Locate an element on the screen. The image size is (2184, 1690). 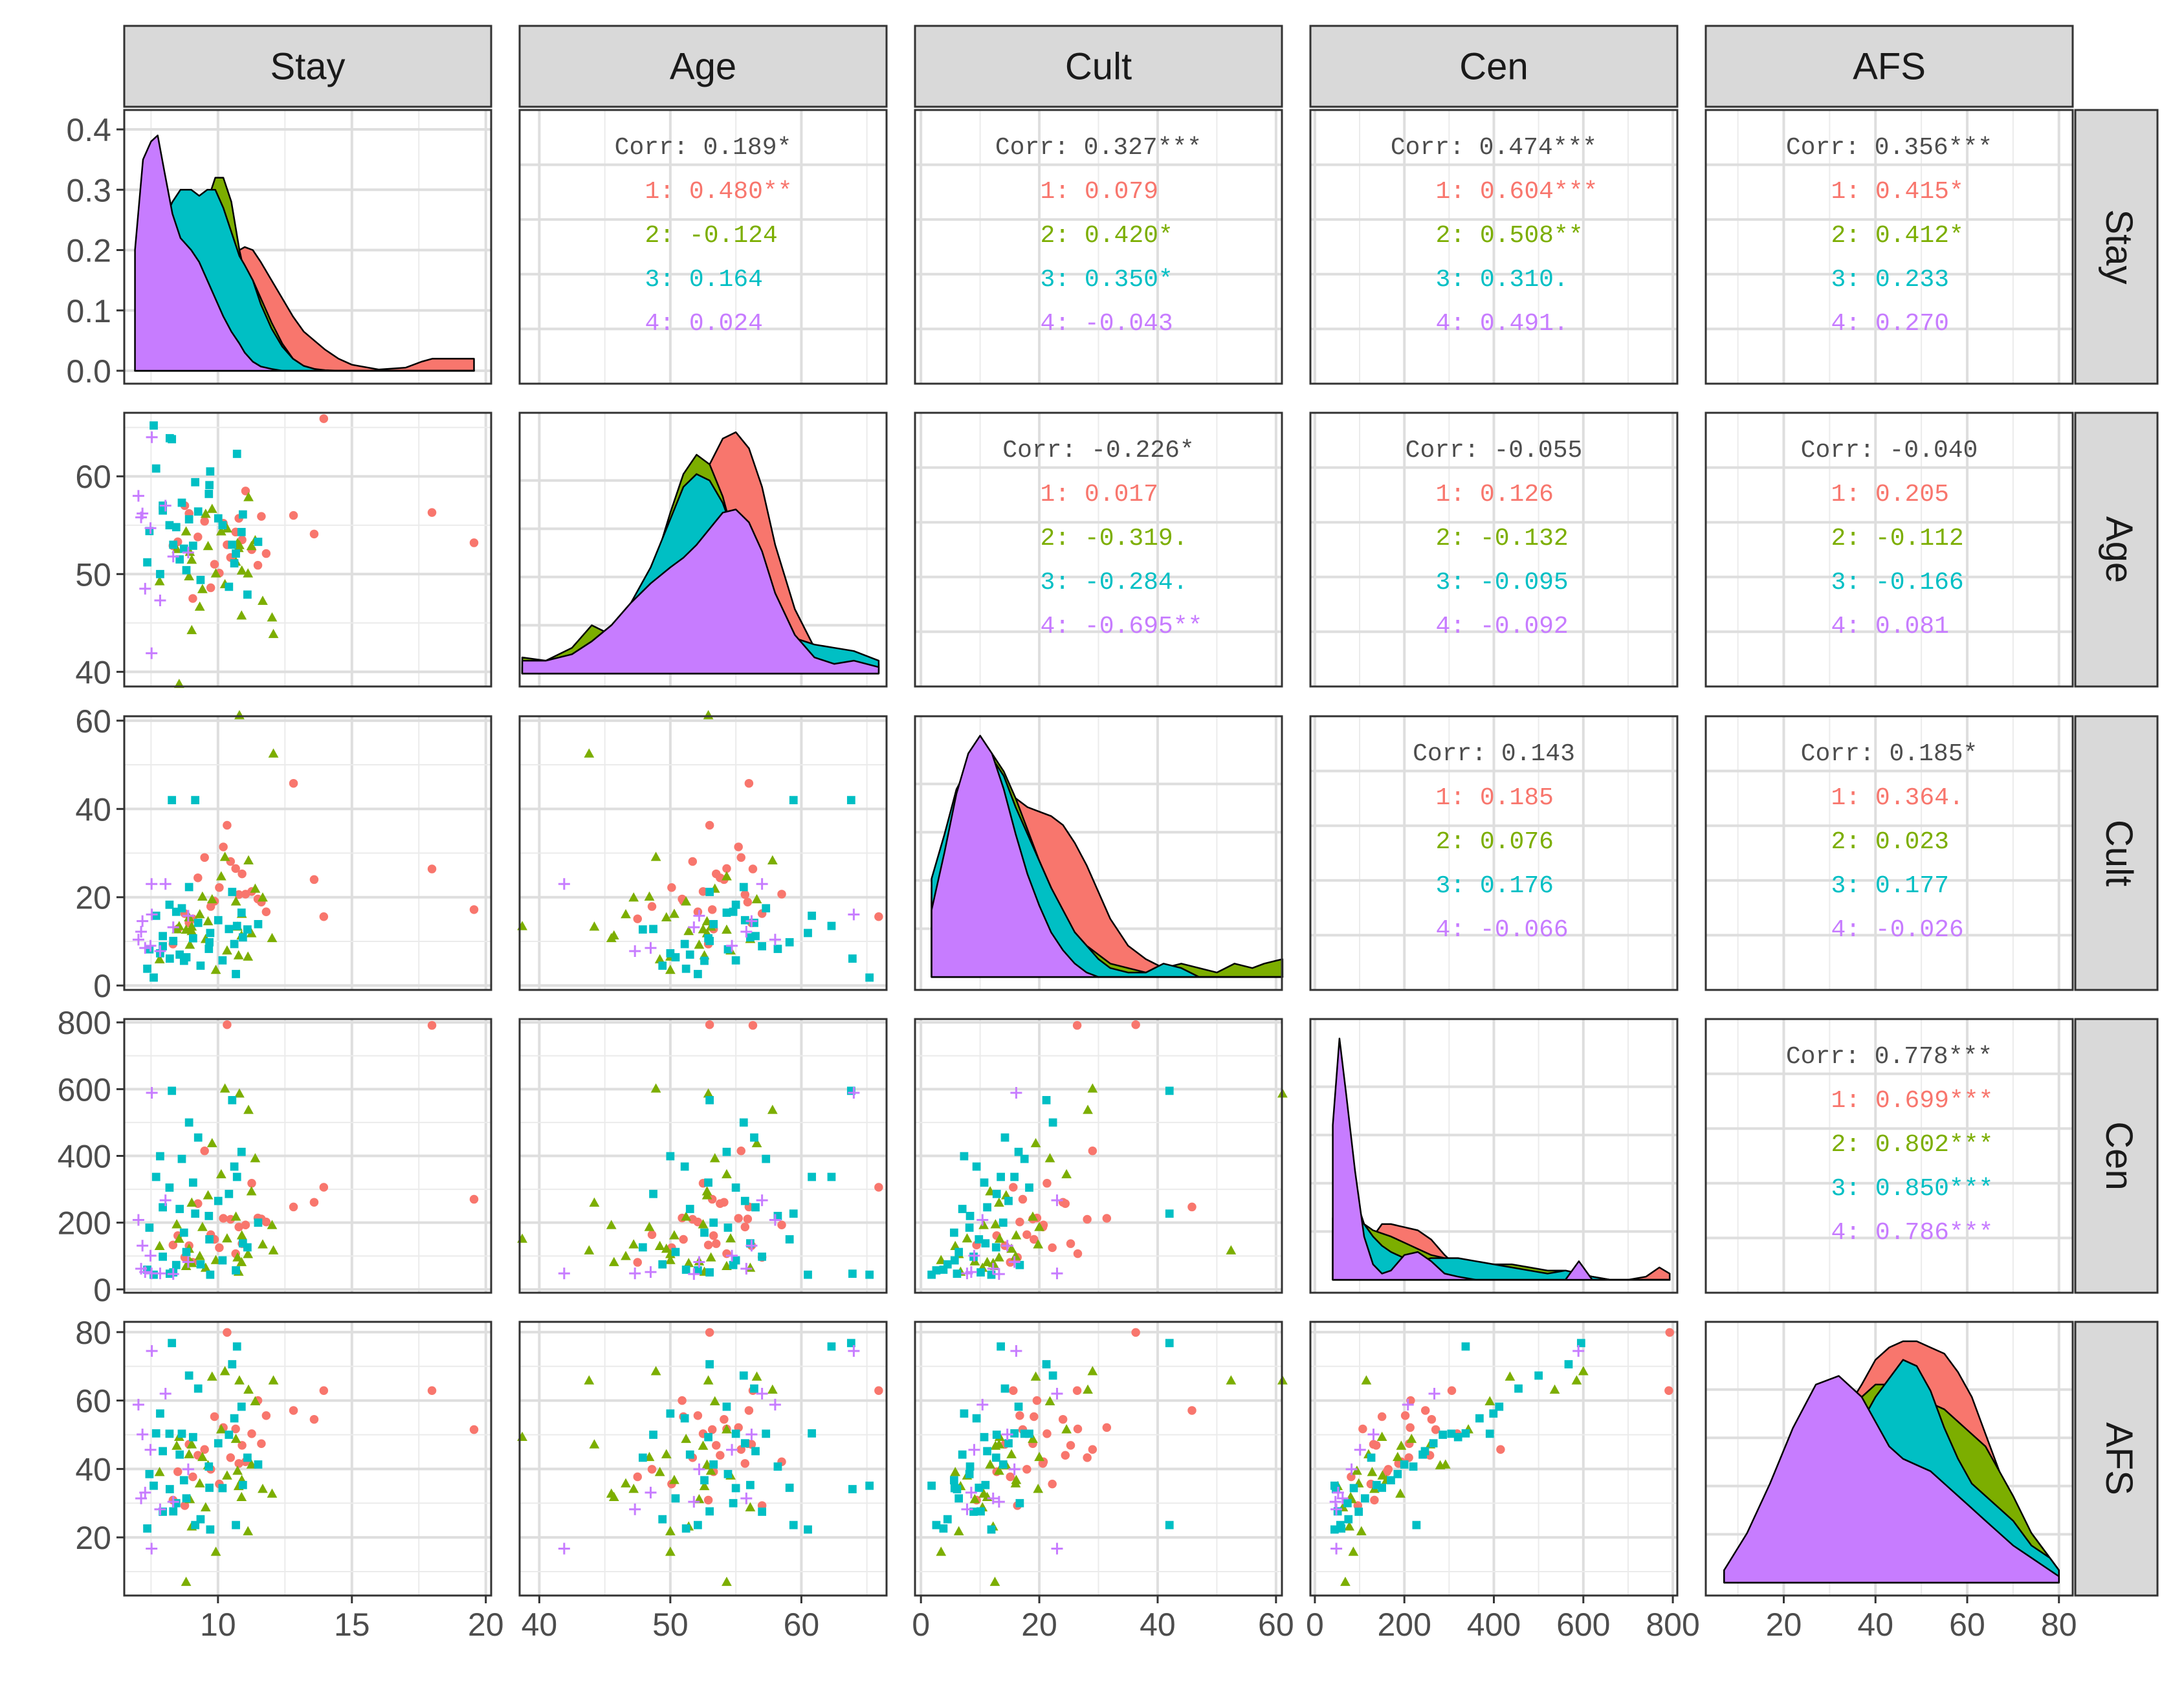
panel-cen-cen is located at coordinates (1494, 1156).